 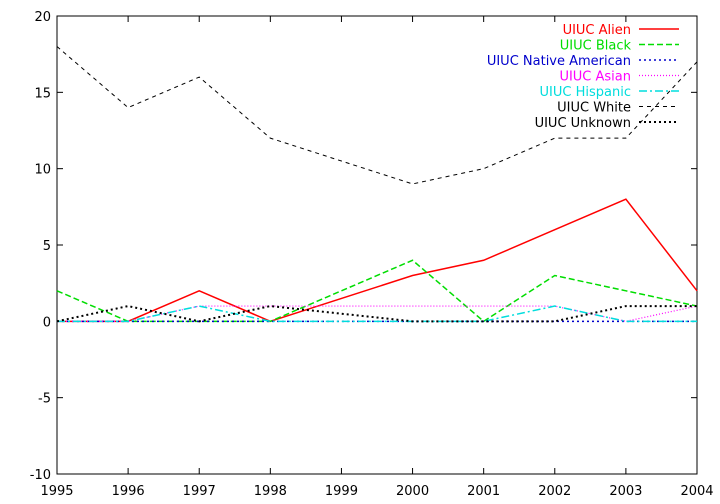 I want to click on legend-label: UIUC Black, so click(x=596, y=46).